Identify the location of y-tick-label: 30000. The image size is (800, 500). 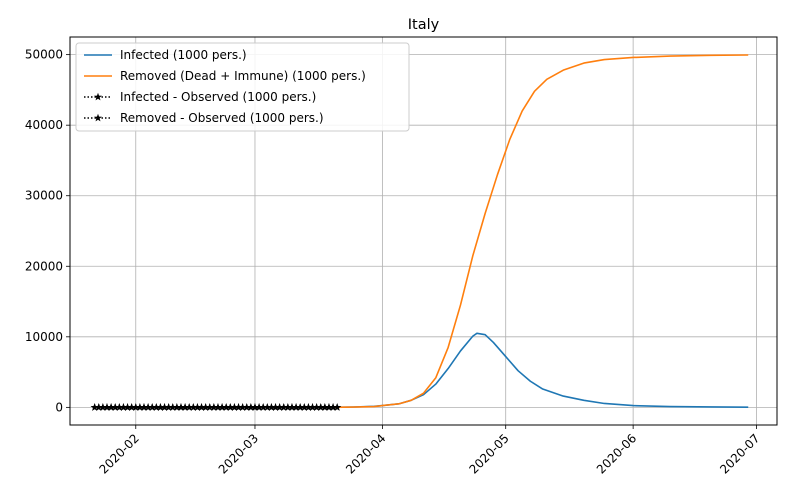
(44, 196).